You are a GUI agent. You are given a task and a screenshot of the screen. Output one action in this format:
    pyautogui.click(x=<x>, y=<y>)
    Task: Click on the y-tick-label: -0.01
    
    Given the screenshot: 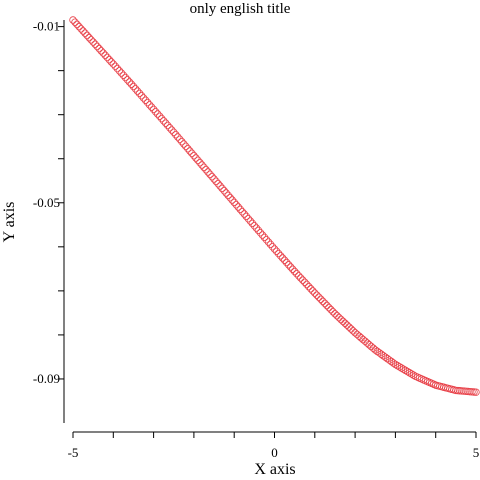 What is the action you would take?
    pyautogui.click(x=46, y=26)
    